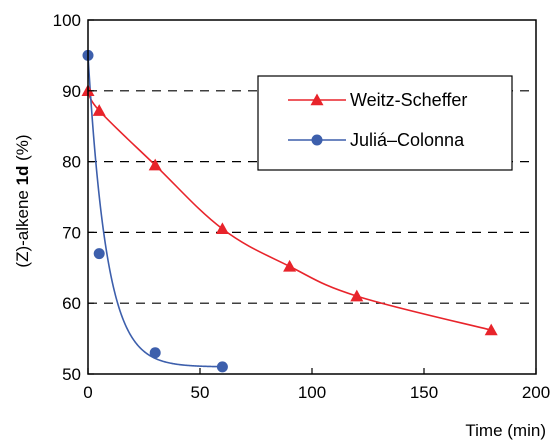 The image size is (556, 443). What do you see at coordinates (71, 91) in the screenshot?
I see `tick-label-y-90: 90` at bounding box center [71, 91].